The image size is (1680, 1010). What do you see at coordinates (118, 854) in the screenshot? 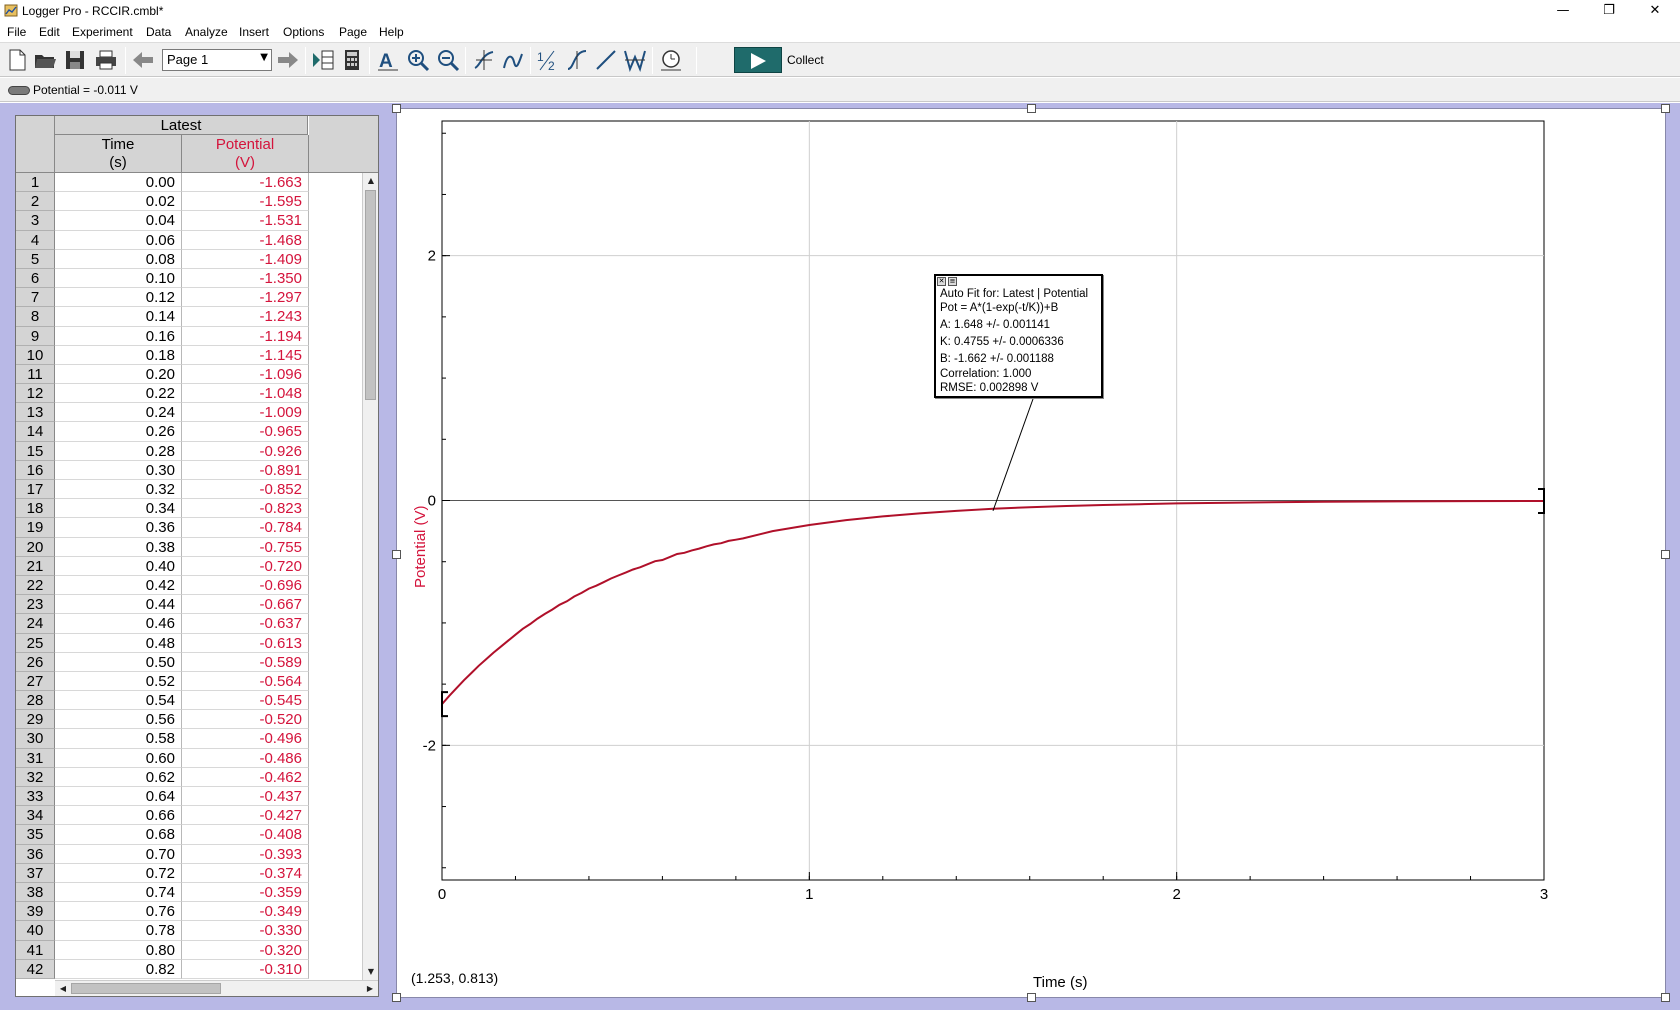
I see `time-cell: 0.70` at bounding box center [118, 854].